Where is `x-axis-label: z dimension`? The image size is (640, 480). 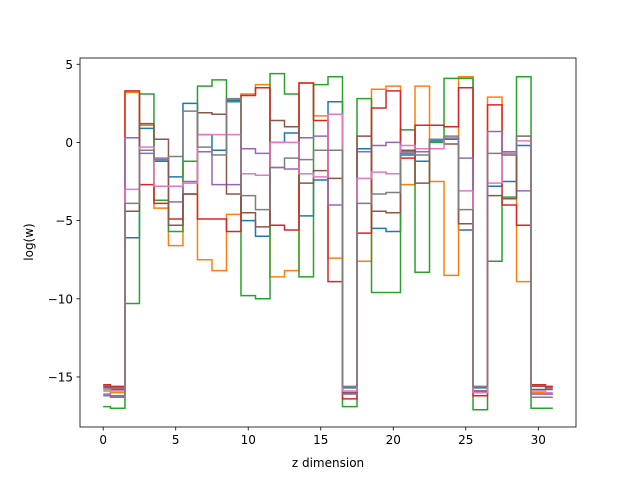 x-axis-label: z dimension is located at coordinates (328, 463).